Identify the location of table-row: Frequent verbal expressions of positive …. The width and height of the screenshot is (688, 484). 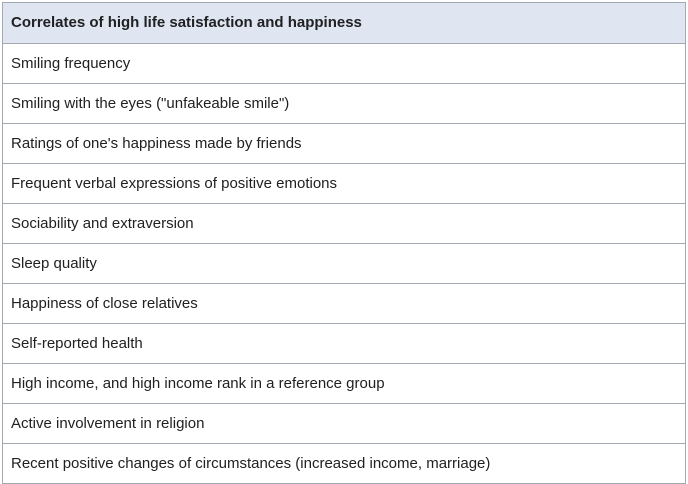
(344, 183).